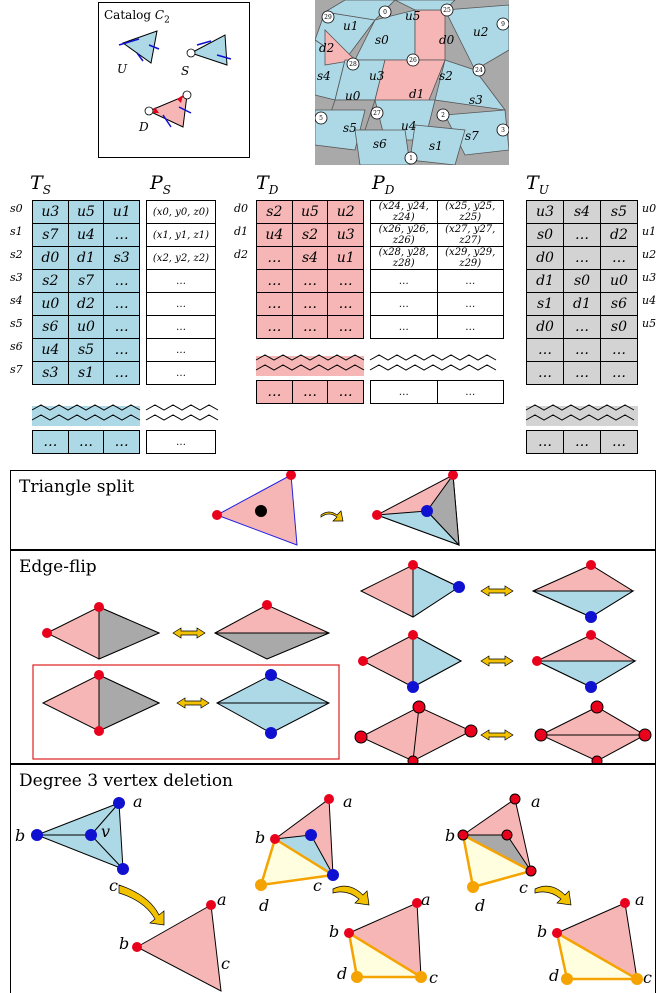 This screenshot has width=670, height=993. What do you see at coordinates (649, 254) in the screenshot?
I see `table-tu-row-label: u2` at bounding box center [649, 254].